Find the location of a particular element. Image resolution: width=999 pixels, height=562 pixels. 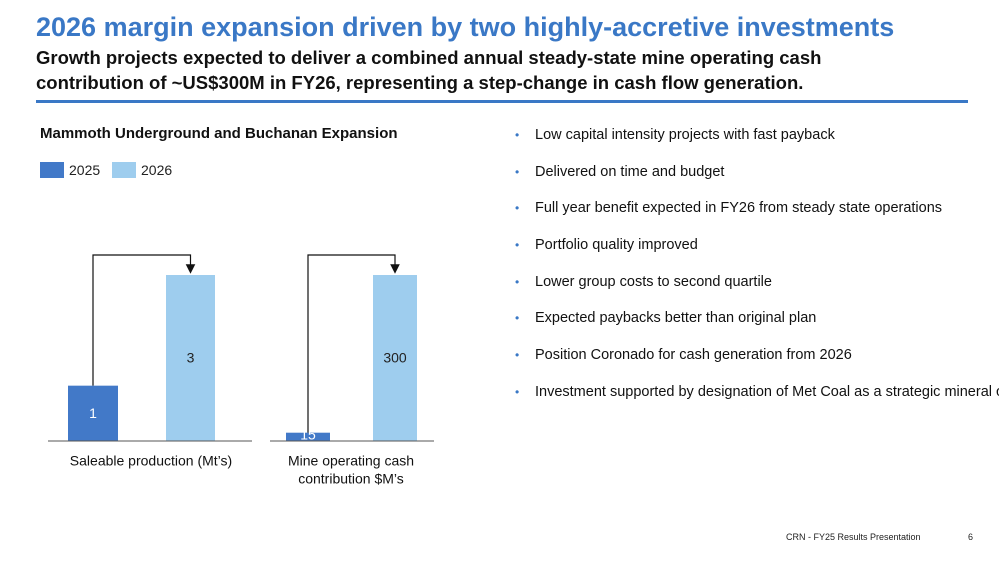

legend-item: 2025 is located at coordinates (70, 170).